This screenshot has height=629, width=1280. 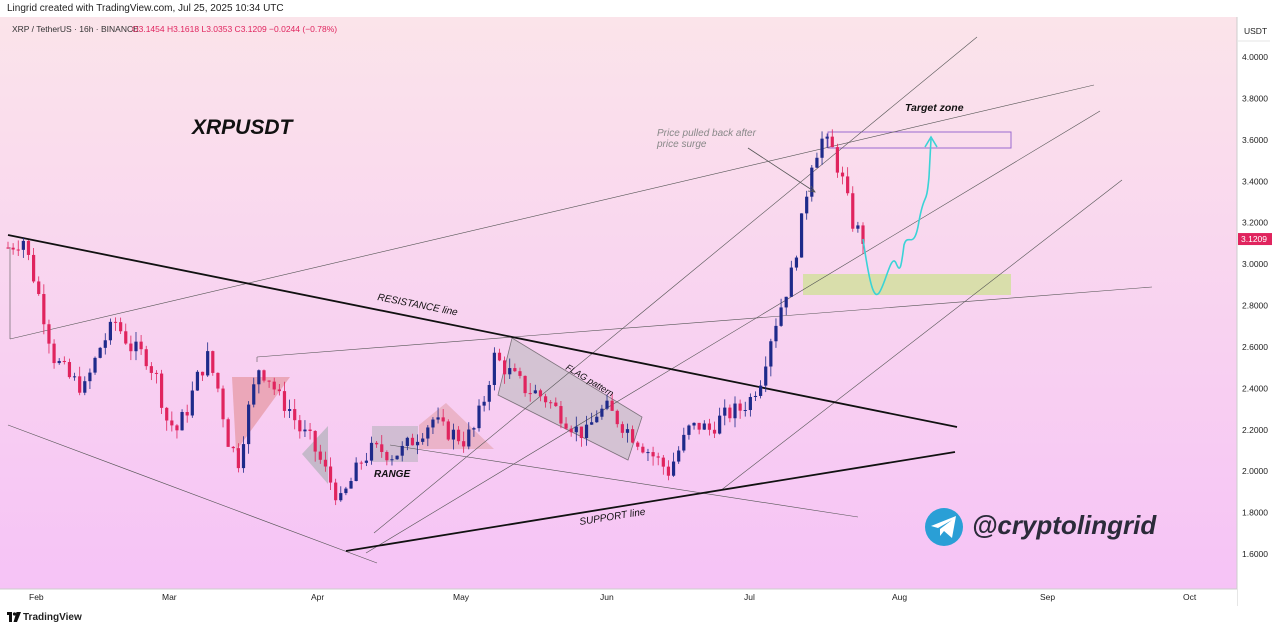 What do you see at coordinates (1255, 57) in the screenshot?
I see `y-tick-label: 4.0000` at bounding box center [1255, 57].